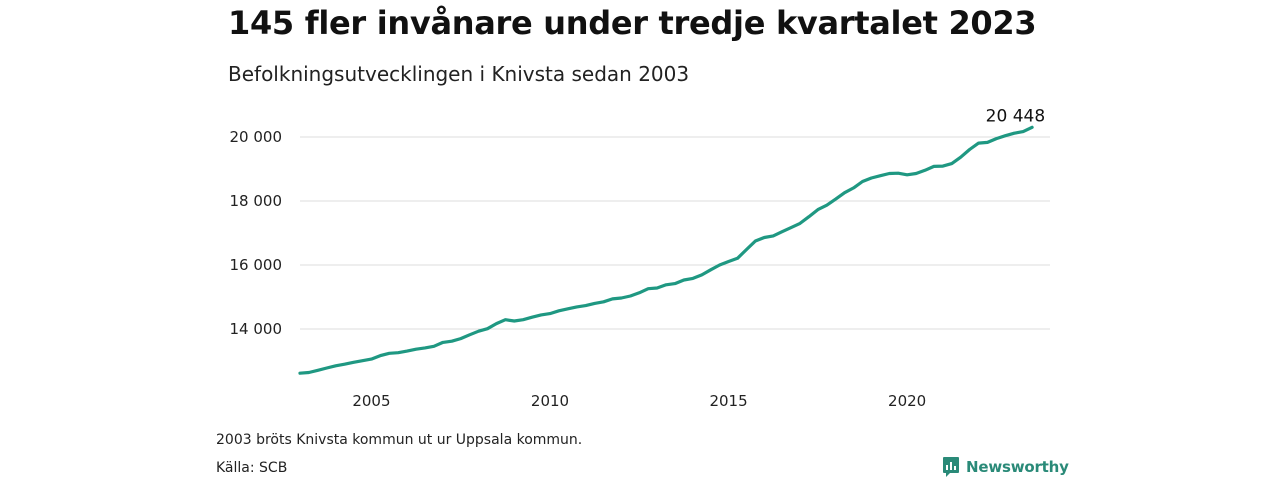 The image size is (1280, 480). I want to click on x-tick-label: 2015, so click(728, 401).